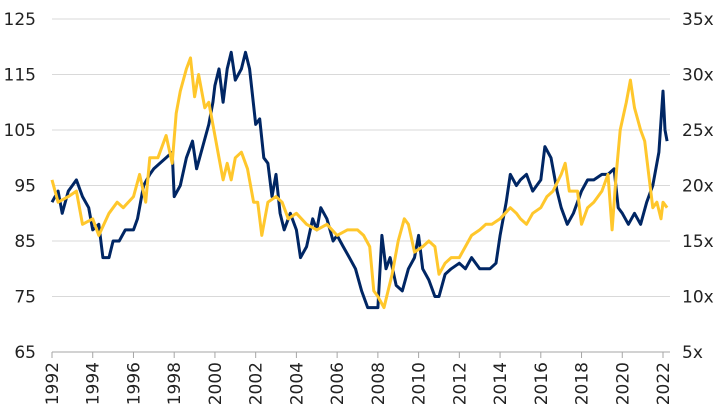  Describe the element at coordinates (297, 383) in the screenshot. I see `x-tick-label: 2004` at that location.